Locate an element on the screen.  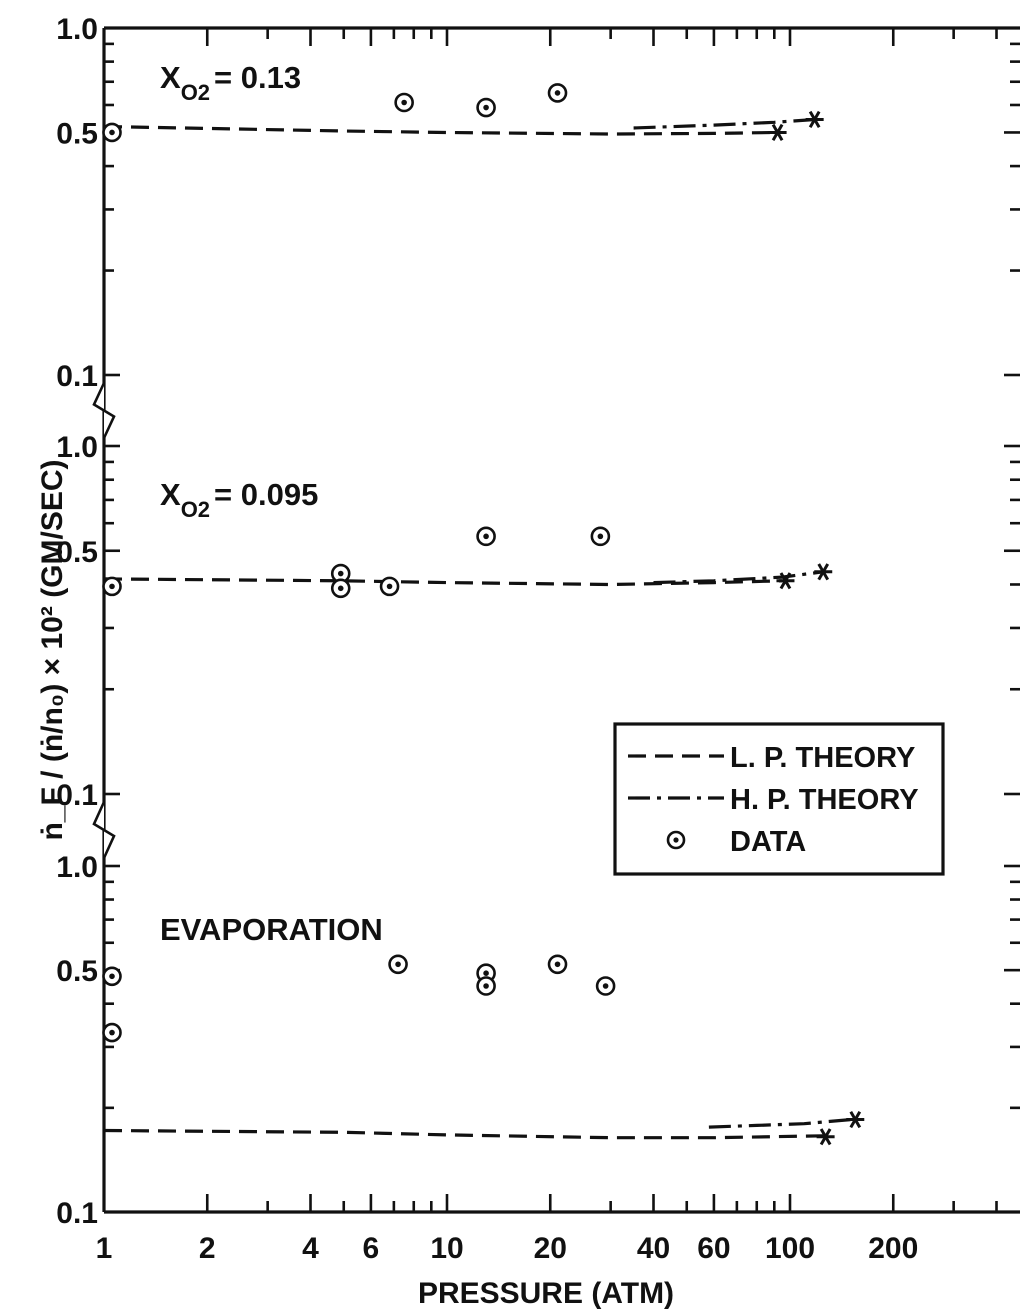
panel-label: XO2 = 0.13 is located at coordinates (230, 82).